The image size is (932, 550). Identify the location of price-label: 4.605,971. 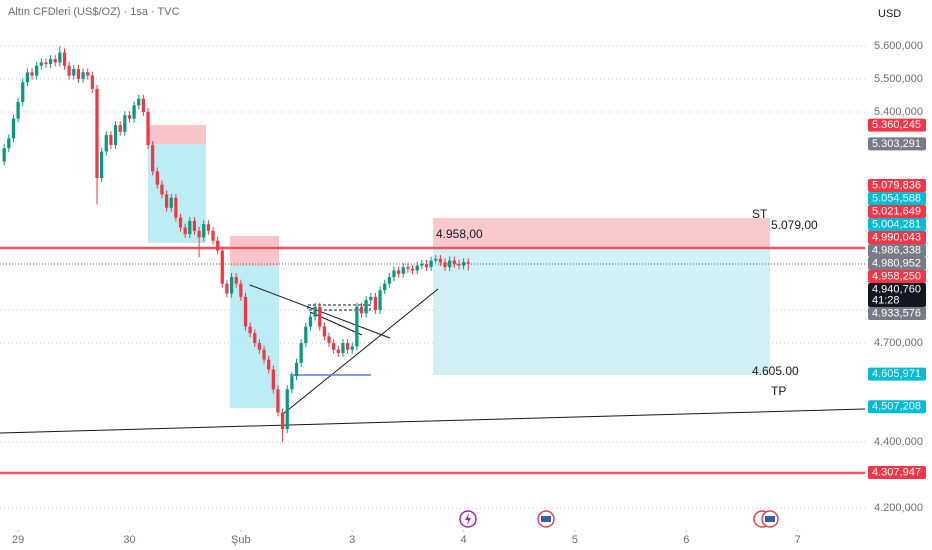
(896, 374).